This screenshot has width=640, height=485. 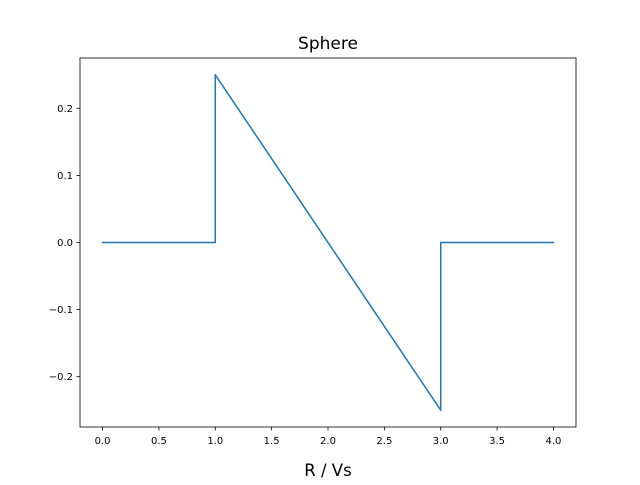 I want to click on x-tick-label: 2.5, so click(x=384, y=441).